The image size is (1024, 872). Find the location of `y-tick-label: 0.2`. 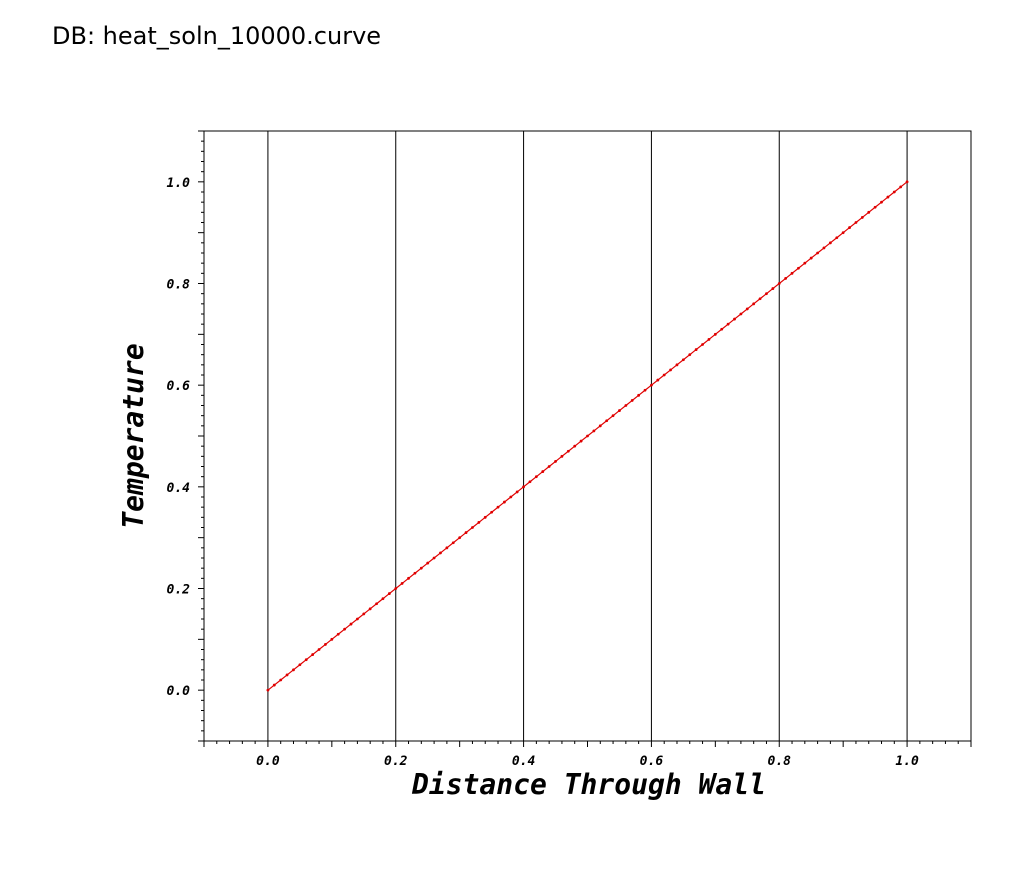

y-tick-label: 0.2 is located at coordinates (179, 590).